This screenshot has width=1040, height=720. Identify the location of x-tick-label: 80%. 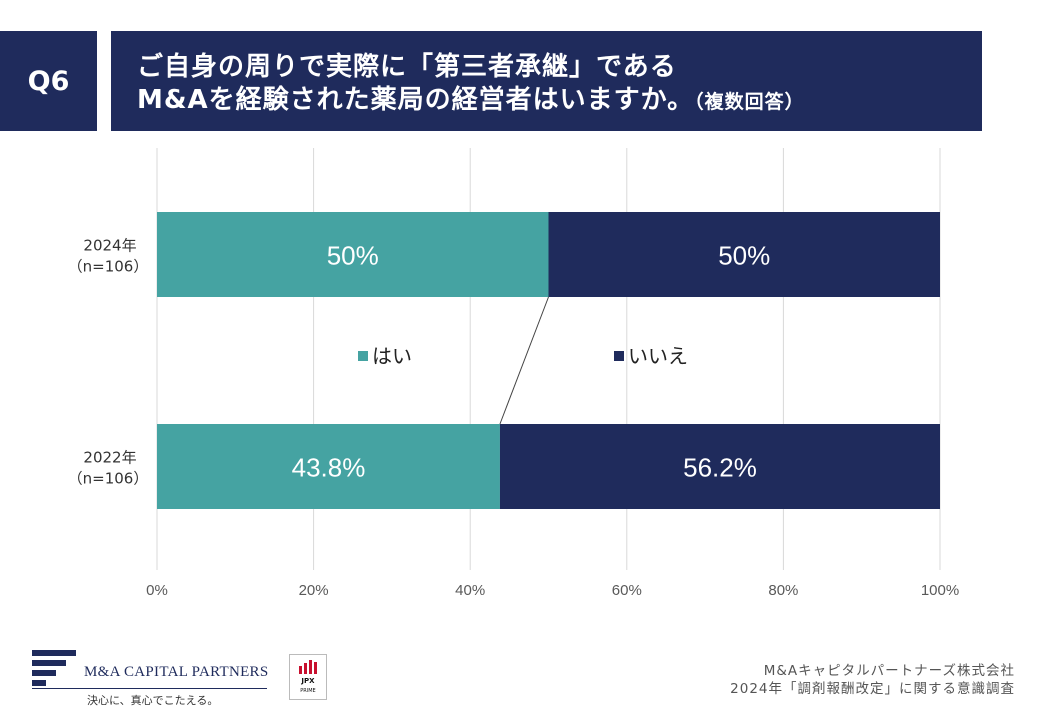
(783, 590).